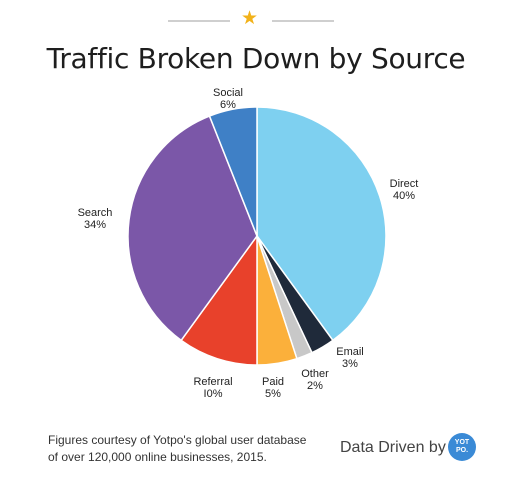 This screenshot has width=512, height=487. I want to click on slice-label-social: Social, so click(228, 93).